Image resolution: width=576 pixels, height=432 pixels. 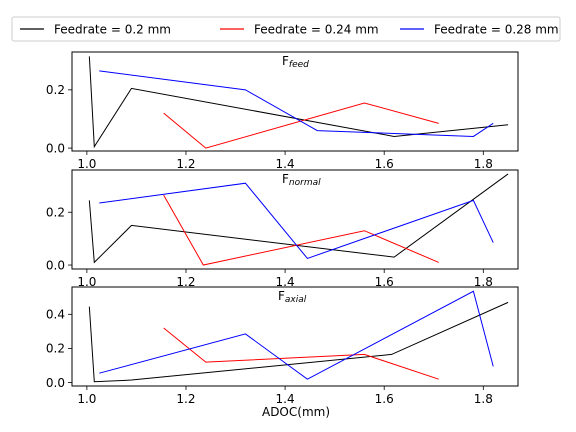 I want to click on legend-entry: Feedrate = 0.2 mm, so click(x=112, y=30).